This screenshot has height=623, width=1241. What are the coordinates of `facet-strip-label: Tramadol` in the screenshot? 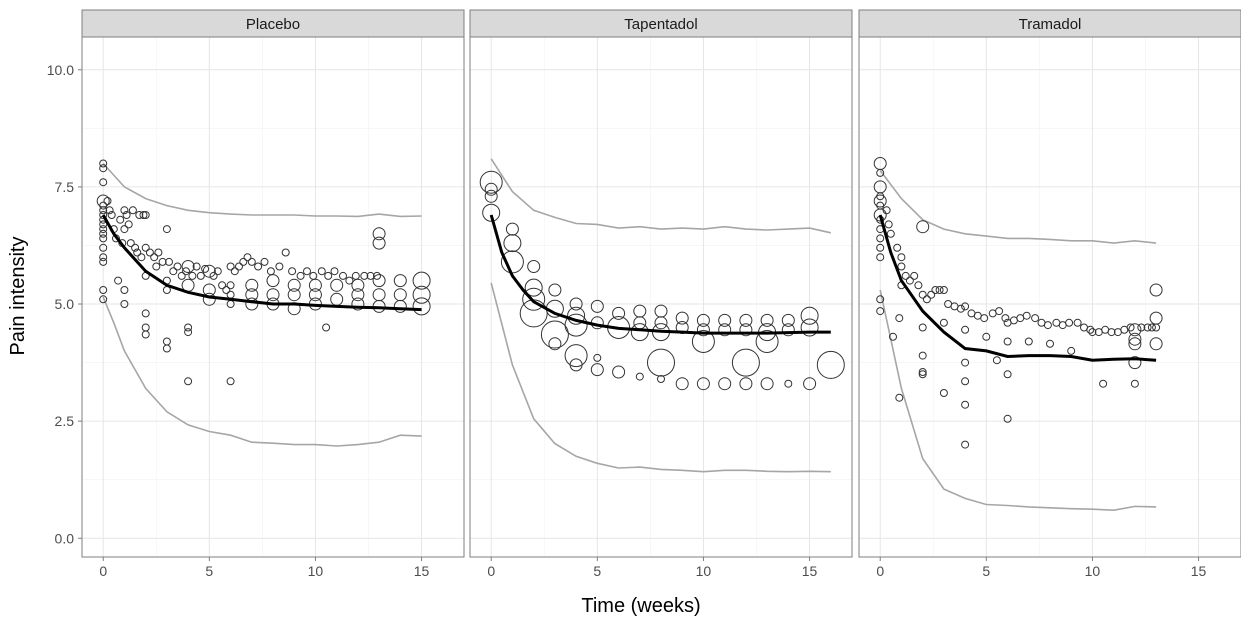 It's located at (1050, 24).